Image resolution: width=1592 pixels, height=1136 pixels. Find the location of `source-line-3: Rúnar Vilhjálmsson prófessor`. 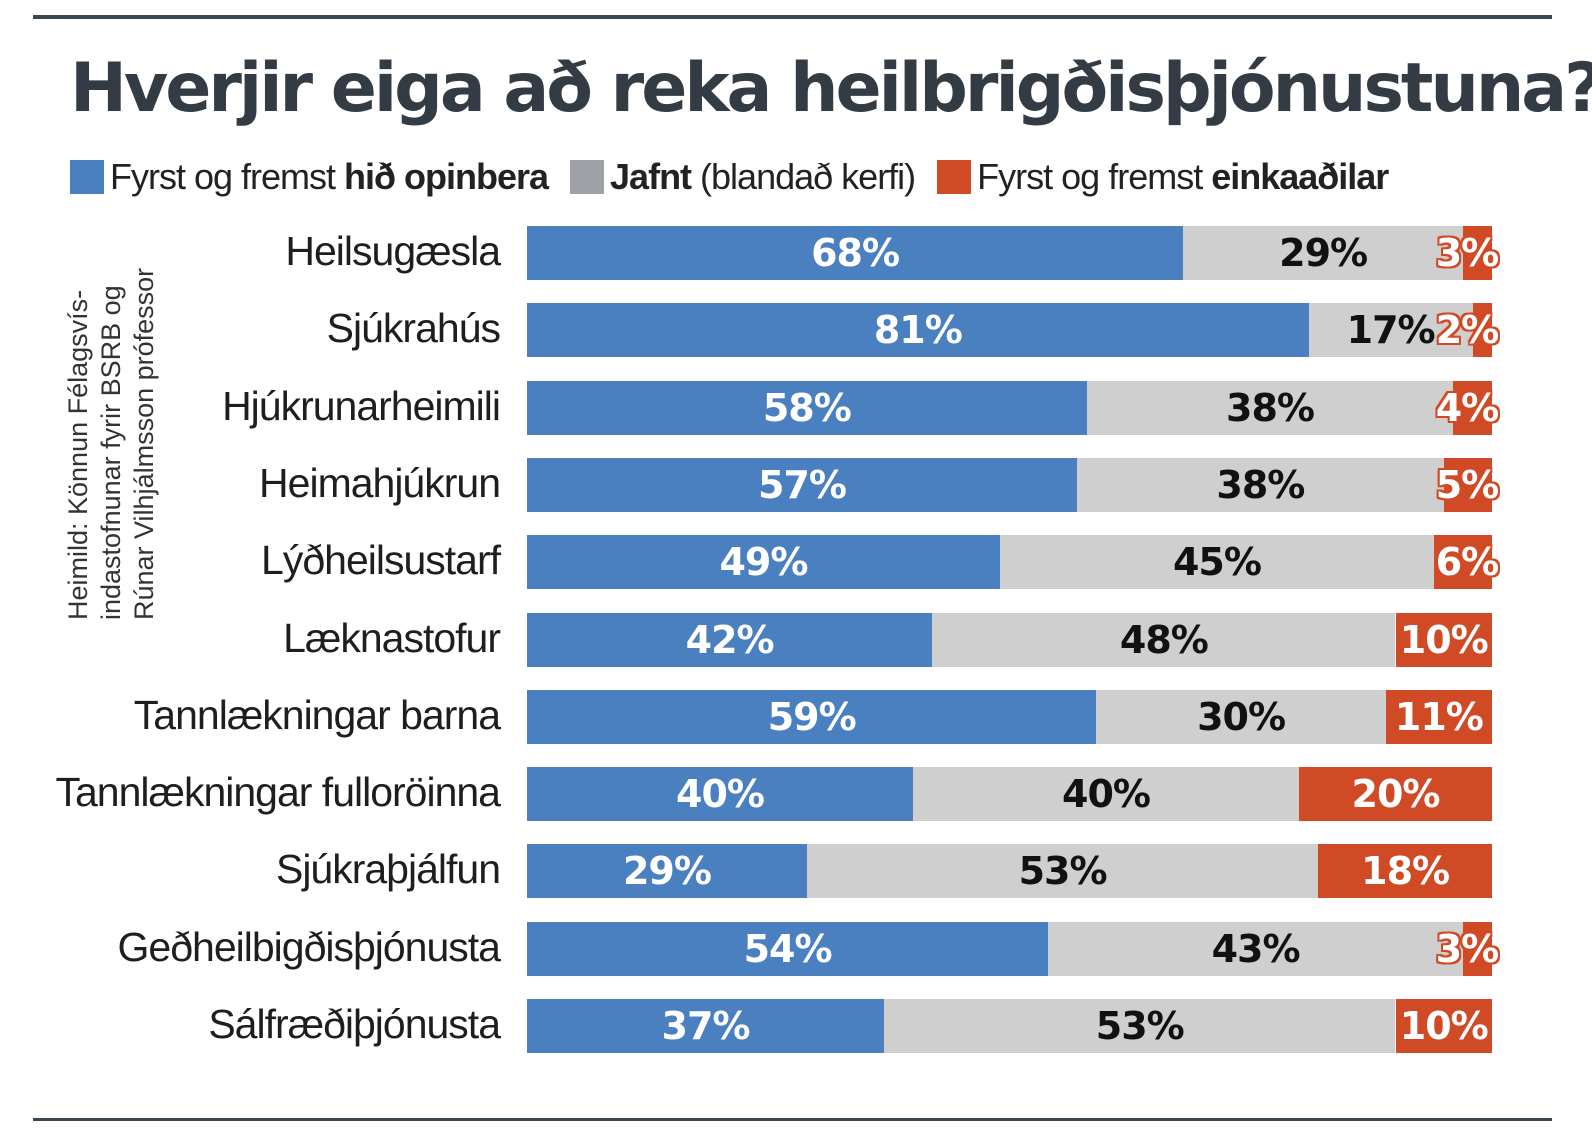

source-line-3: Rúnar Vilhjálmsson prófessor is located at coordinates (144, 443).